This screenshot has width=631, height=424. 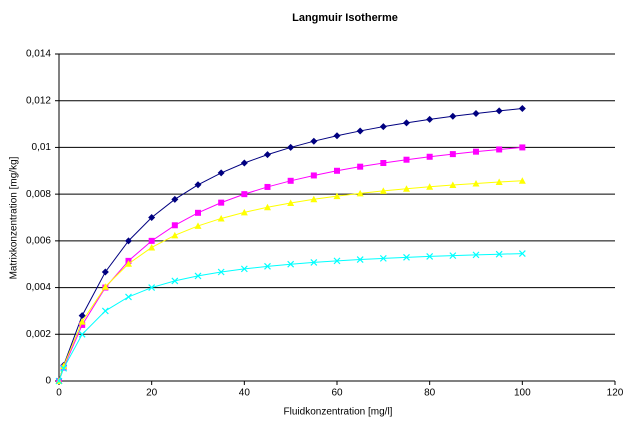 I want to click on y-axis-label: Matrixkonzentration [mg/kg], so click(x=14, y=217).